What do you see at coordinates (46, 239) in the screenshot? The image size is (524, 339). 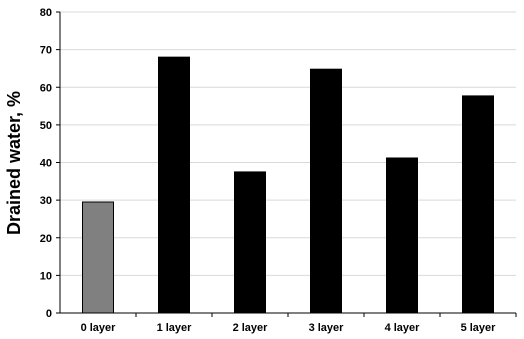 I see `y-tick-label-20: 20` at bounding box center [46, 239].